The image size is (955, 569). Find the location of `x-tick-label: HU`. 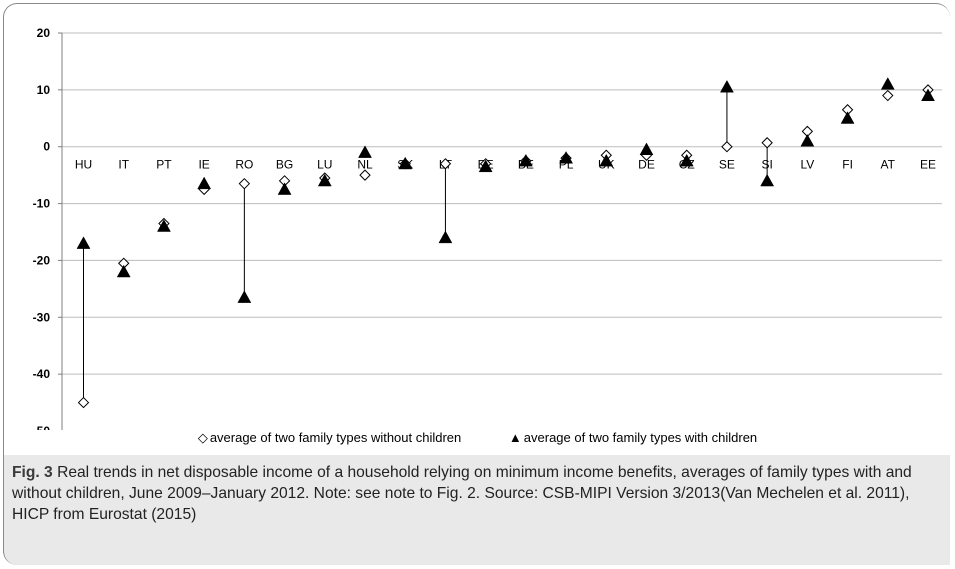

x-tick-label: HU is located at coordinates (83, 165).